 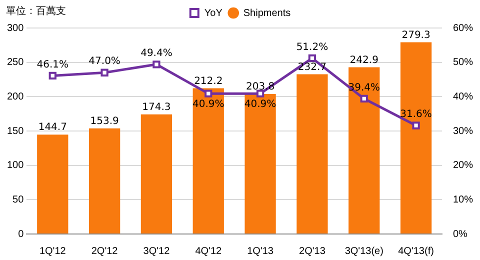 What do you see at coordinates (104, 121) in the screenshot?
I see `data-label: 153.9` at bounding box center [104, 121].